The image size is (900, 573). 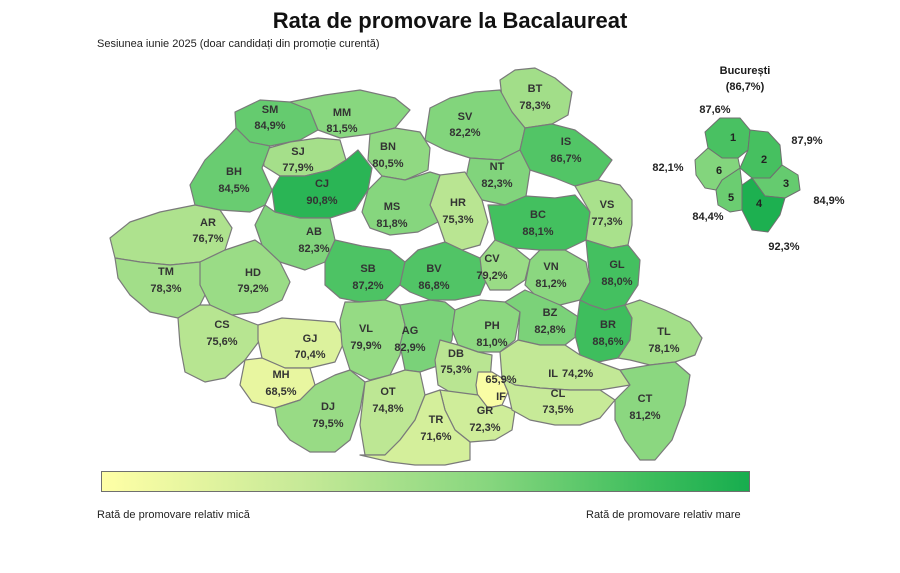 I want to click on county-value-label: 90,8%, so click(x=321, y=201).